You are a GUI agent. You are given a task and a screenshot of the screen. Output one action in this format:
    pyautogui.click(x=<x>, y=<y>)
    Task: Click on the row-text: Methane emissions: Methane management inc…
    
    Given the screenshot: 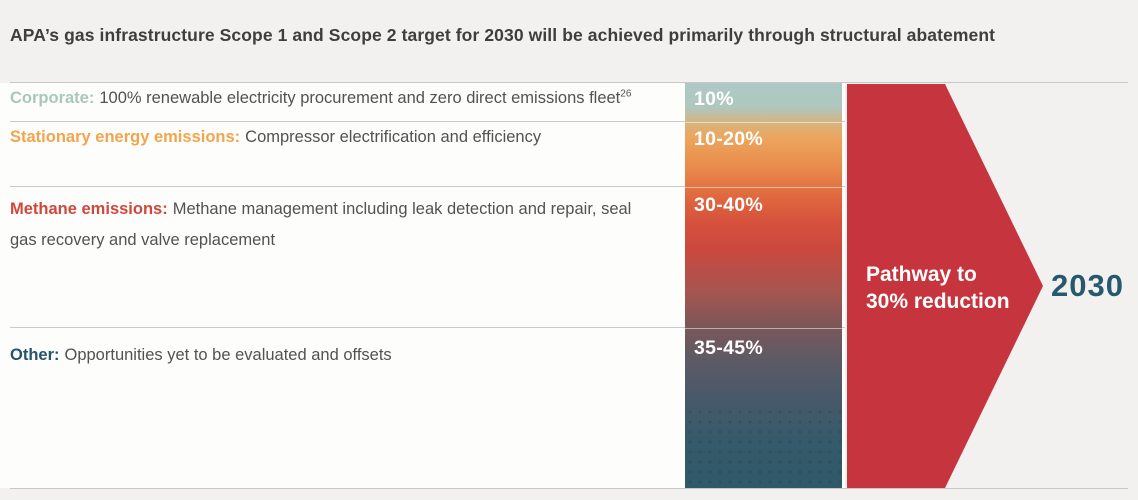 What is the action you would take?
    pyautogui.click(x=334, y=221)
    